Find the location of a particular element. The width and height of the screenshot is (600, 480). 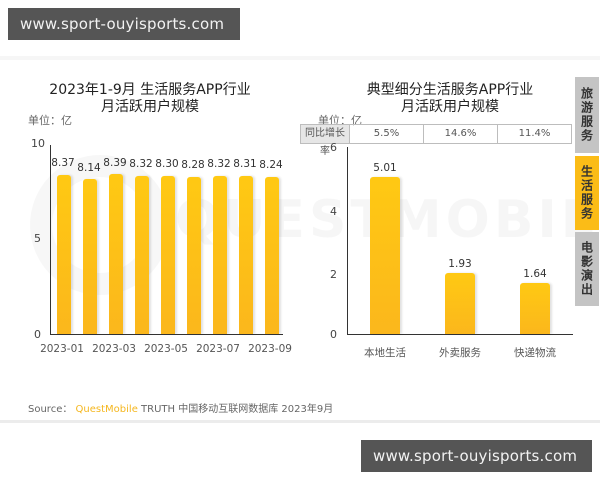

source-prefix: Source： is located at coordinates (50, 409).